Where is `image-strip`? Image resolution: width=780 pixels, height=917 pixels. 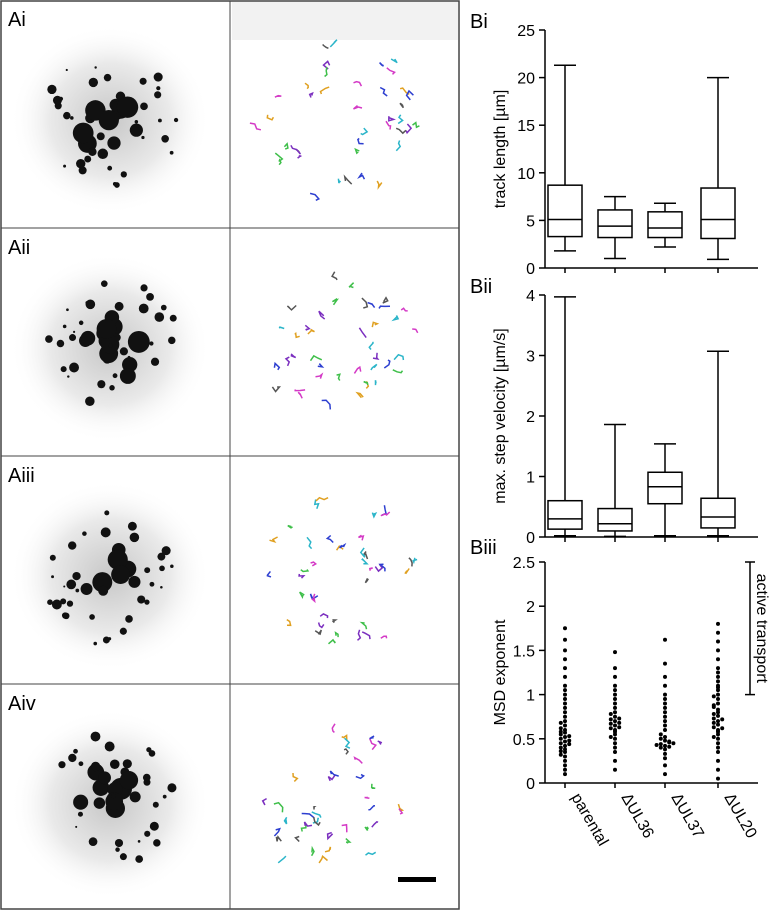
image-strip is located at coordinates (345, 21).